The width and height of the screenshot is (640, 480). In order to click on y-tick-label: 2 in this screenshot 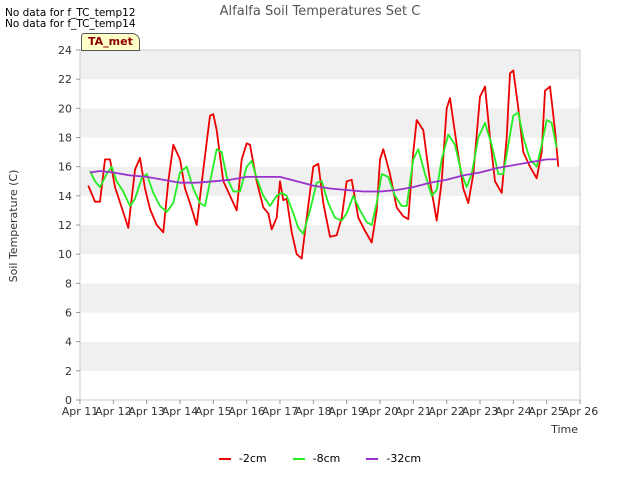, I will do `click(68, 371)`.